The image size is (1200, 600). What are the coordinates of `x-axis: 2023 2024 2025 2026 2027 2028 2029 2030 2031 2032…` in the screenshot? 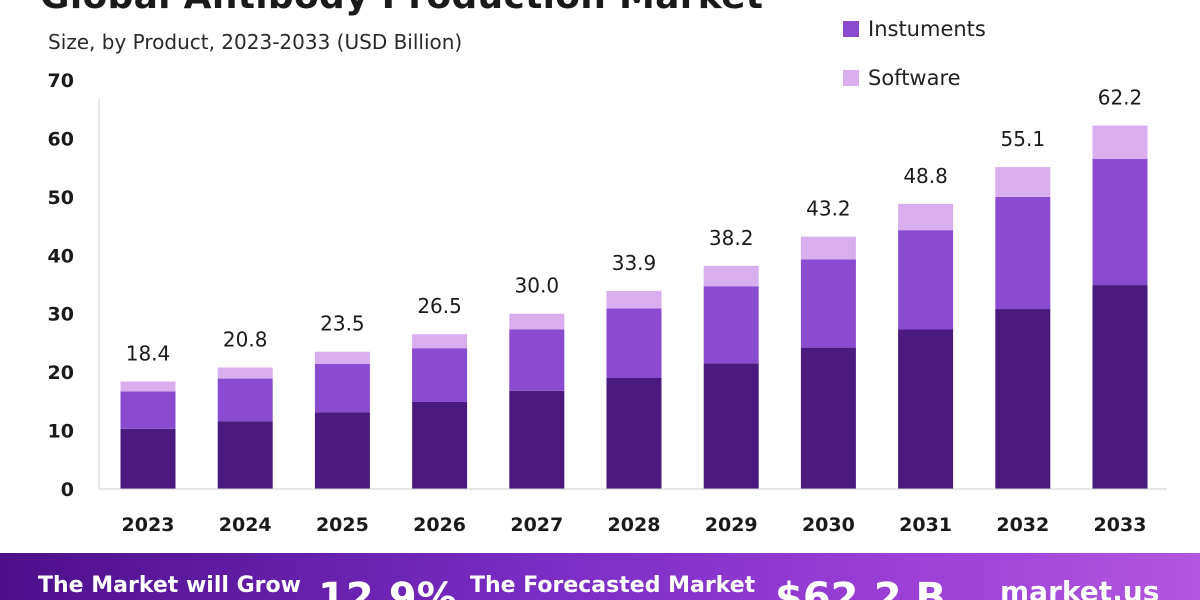 It's located at (633, 512).